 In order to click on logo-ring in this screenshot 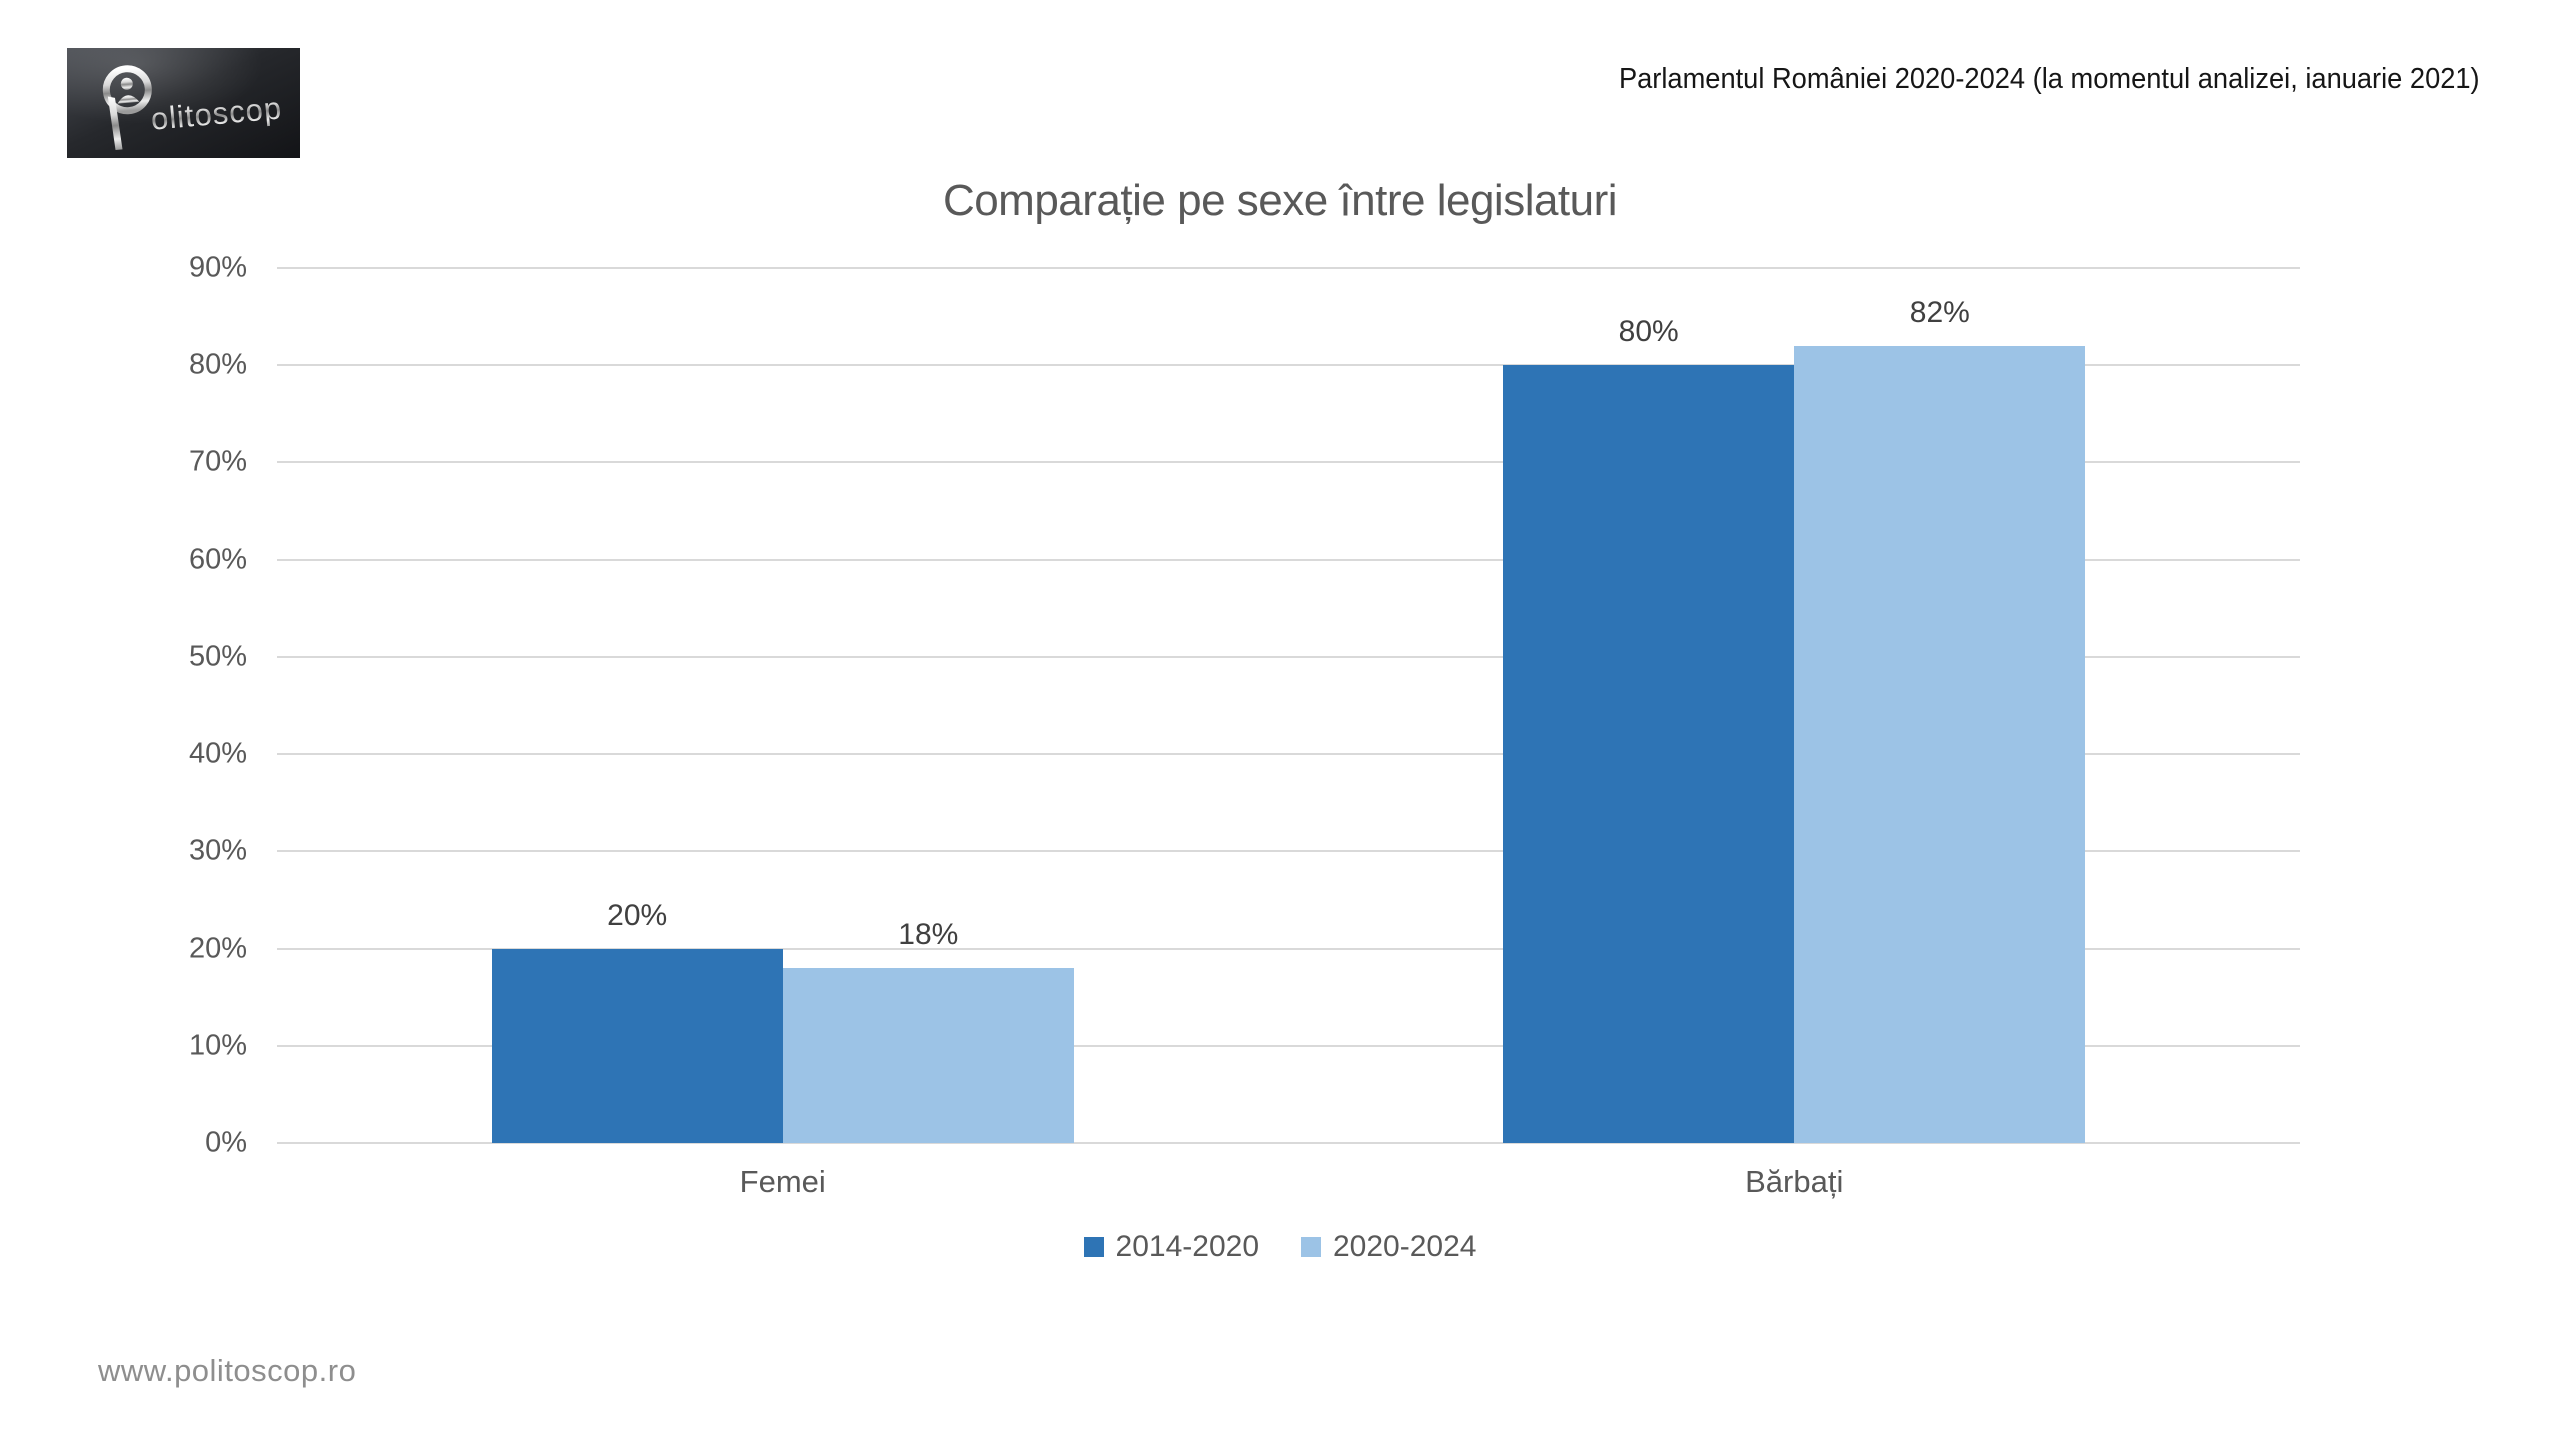, I will do `click(127, 90)`.